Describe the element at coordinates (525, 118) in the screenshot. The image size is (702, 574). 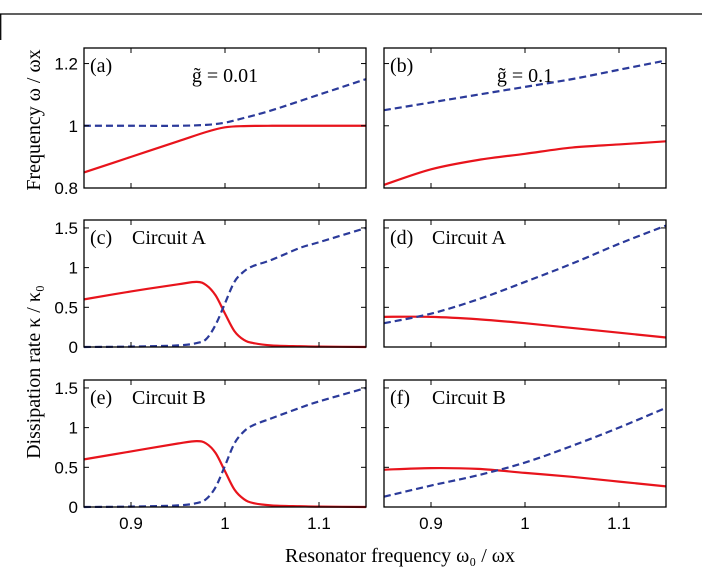
I see `panel-b: (b) g̃ = 0.1` at that location.